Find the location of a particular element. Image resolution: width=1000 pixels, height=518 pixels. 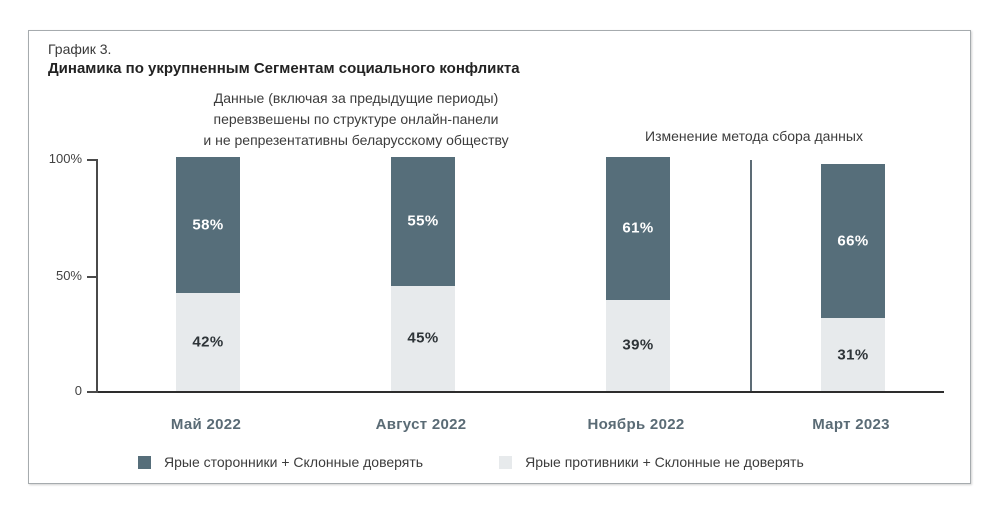

bar-Август 2022: 45% 55% is located at coordinates (423, 274).